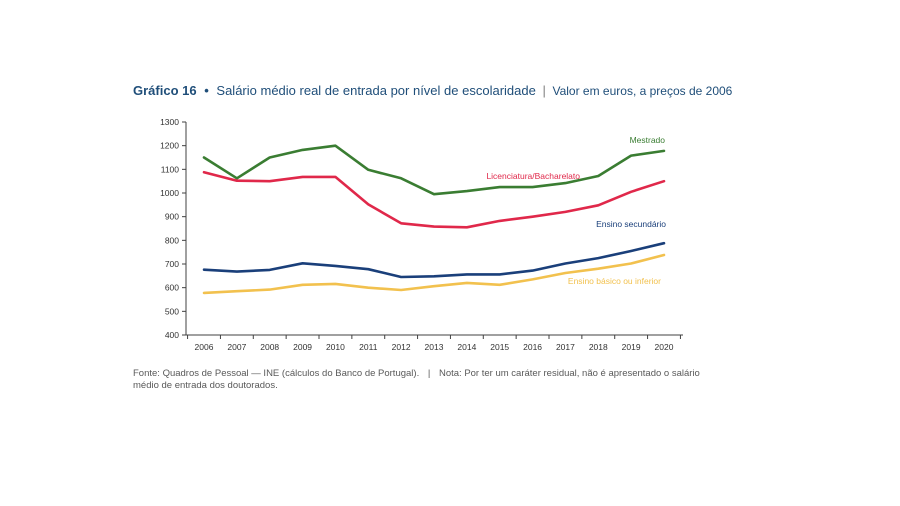 The image size is (900, 506). I want to click on x-tick-label: 2014, so click(466, 347).